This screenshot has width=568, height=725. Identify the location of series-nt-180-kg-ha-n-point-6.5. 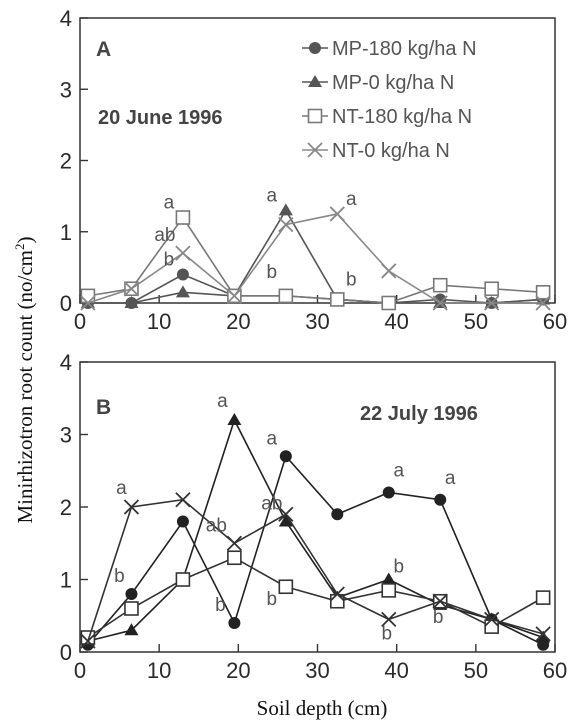
(131, 608).